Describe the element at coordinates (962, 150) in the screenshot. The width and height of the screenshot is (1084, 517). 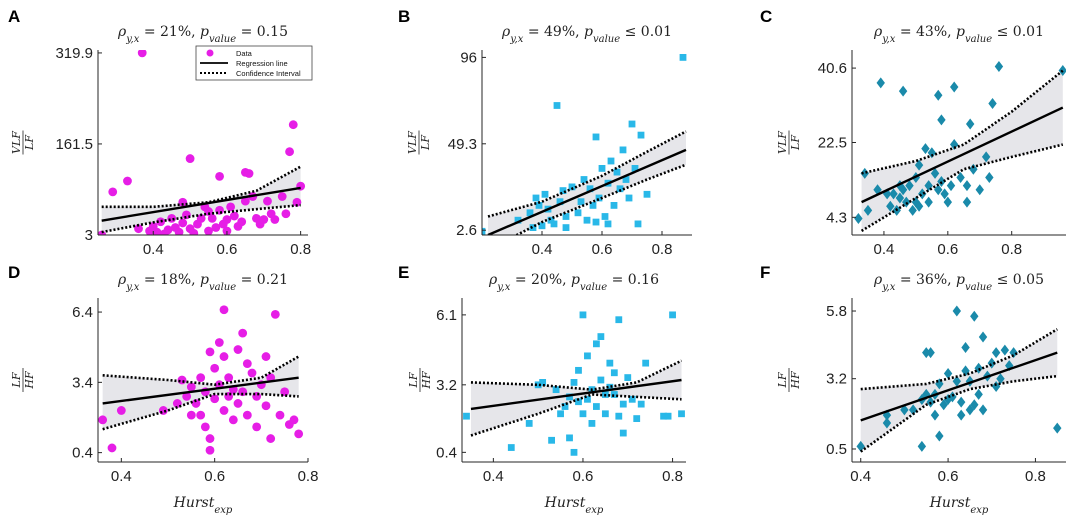
I see `confidence-band` at that location.